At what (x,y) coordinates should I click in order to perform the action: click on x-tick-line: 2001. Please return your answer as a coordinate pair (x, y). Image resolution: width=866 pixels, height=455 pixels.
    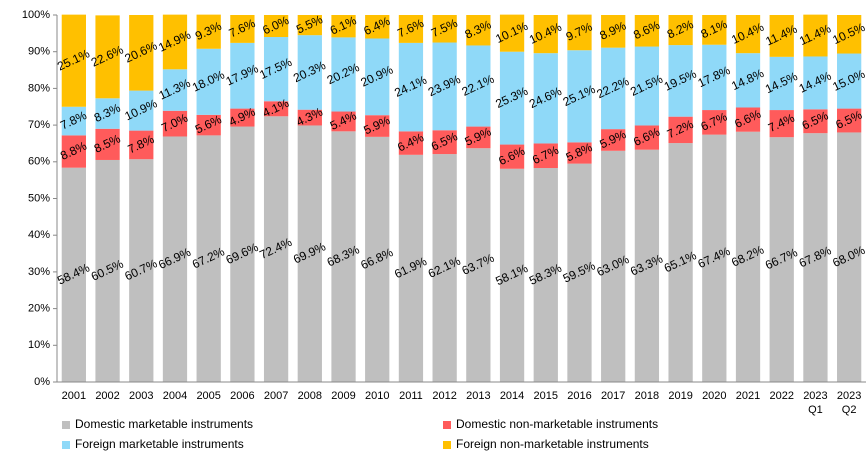
    Looking at the image, I should click on (74, 396).